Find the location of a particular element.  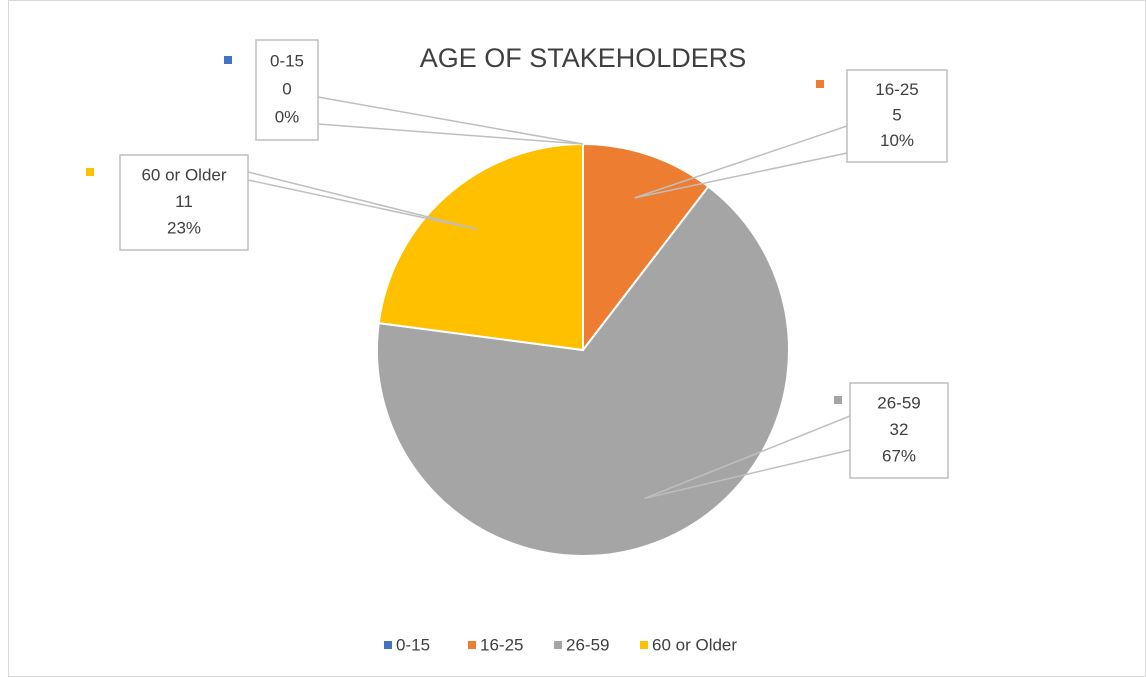

data-label-value: 32 is located at coordinates (899, 429).